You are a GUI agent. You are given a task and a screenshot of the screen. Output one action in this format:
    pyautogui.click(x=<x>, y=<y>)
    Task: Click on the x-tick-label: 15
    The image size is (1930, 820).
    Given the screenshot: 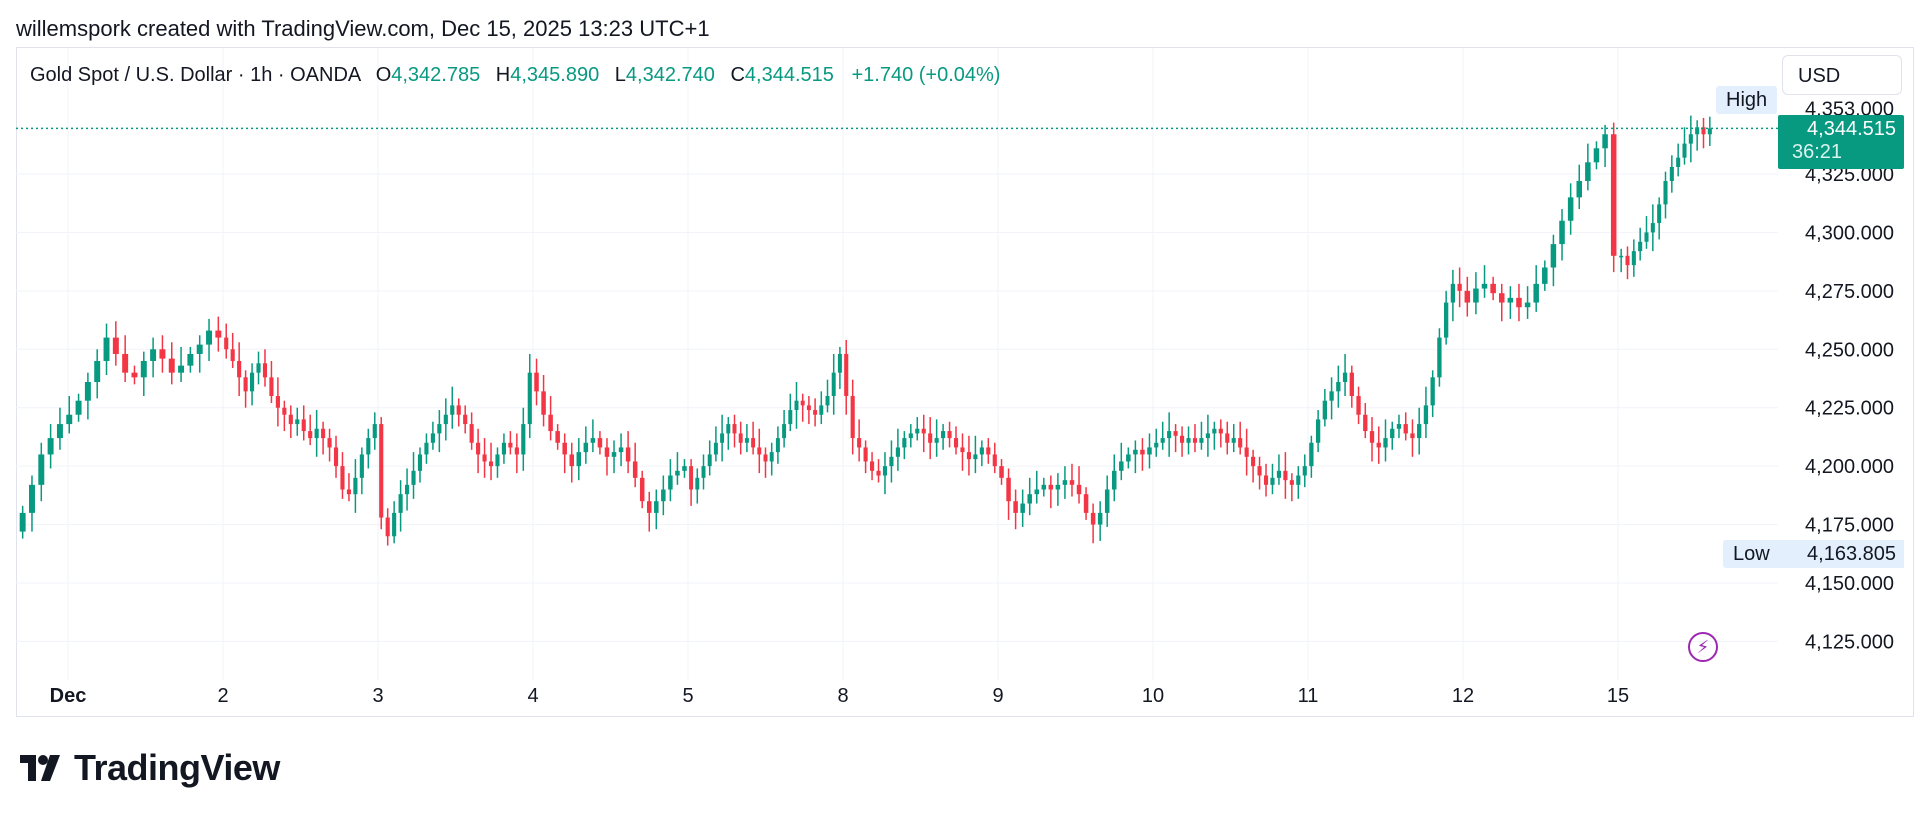 What is the action you would take?
    pyautogui.click(x=1618, y=696)
    